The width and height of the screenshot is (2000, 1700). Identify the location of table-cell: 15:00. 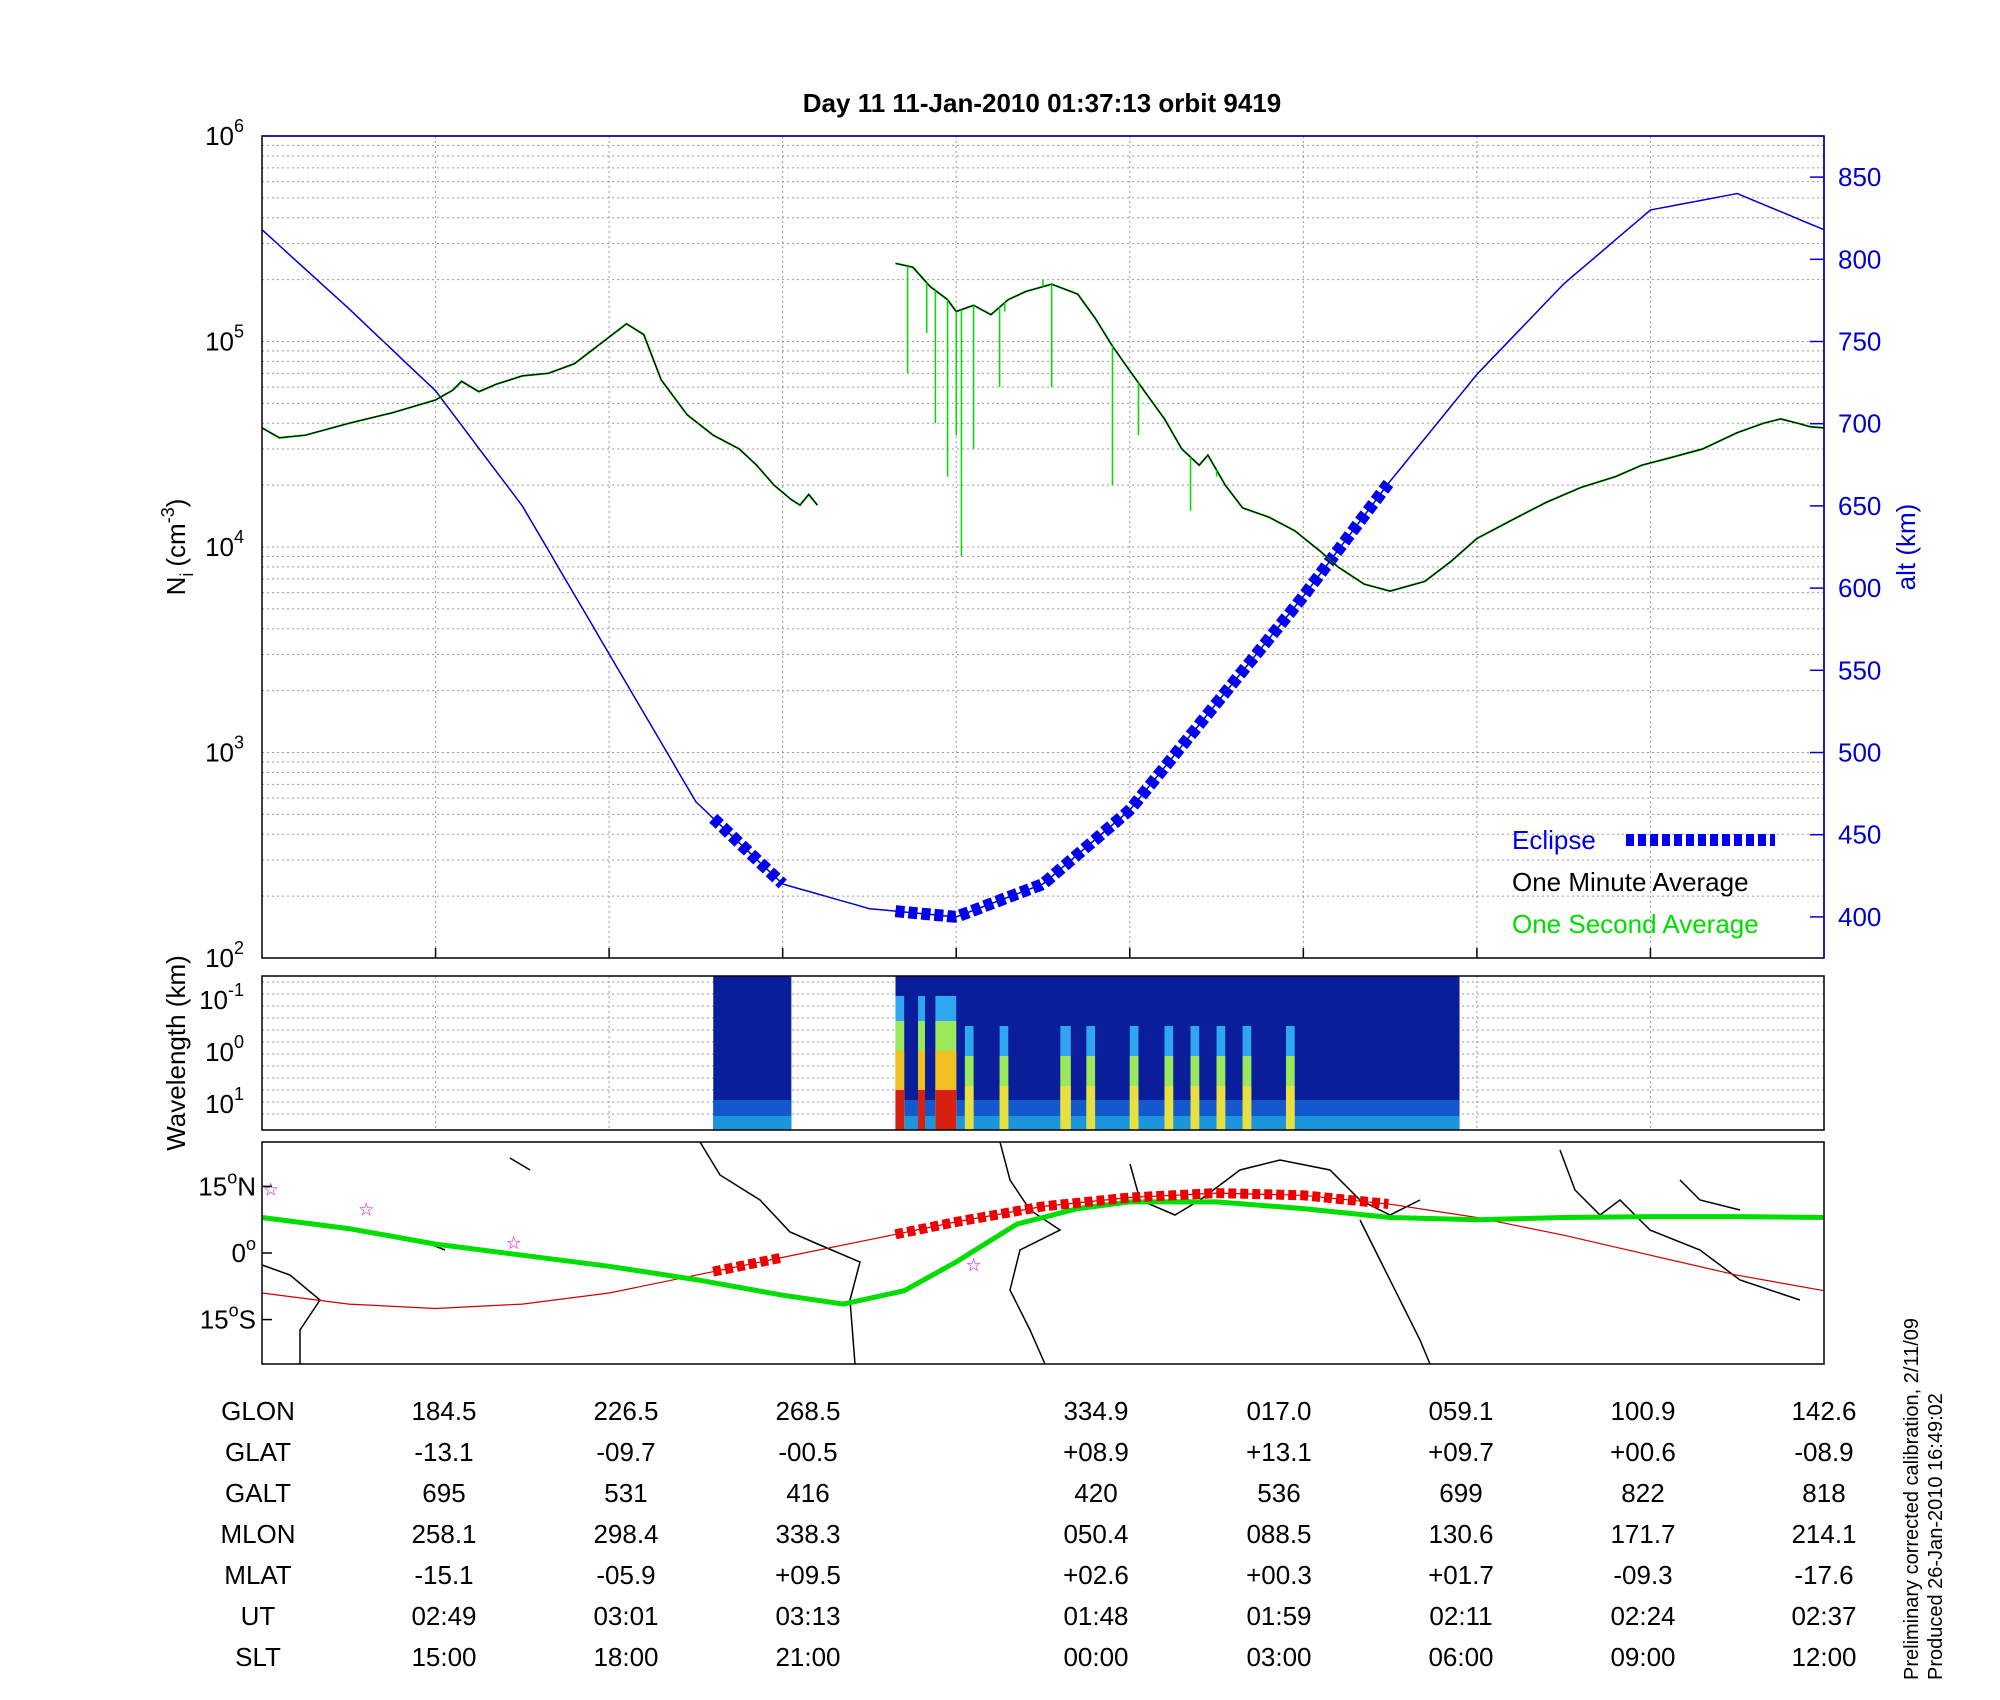
(443, 1657).